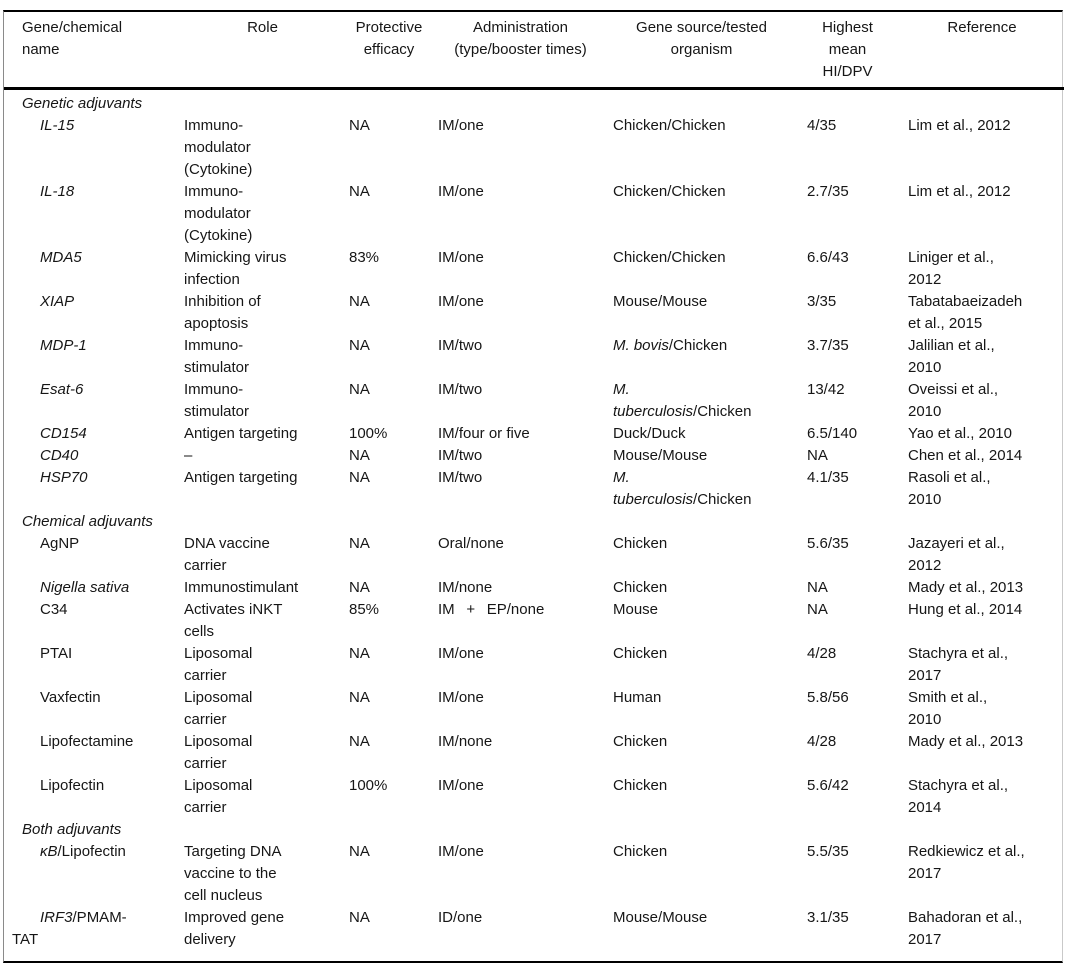 The height and width of the screenshot is (969, 1069). What do you see at coordinates (63, 345) in the screenshot?
I see `italic-text-segment: MDP-1` at bounding box center [63, 345].